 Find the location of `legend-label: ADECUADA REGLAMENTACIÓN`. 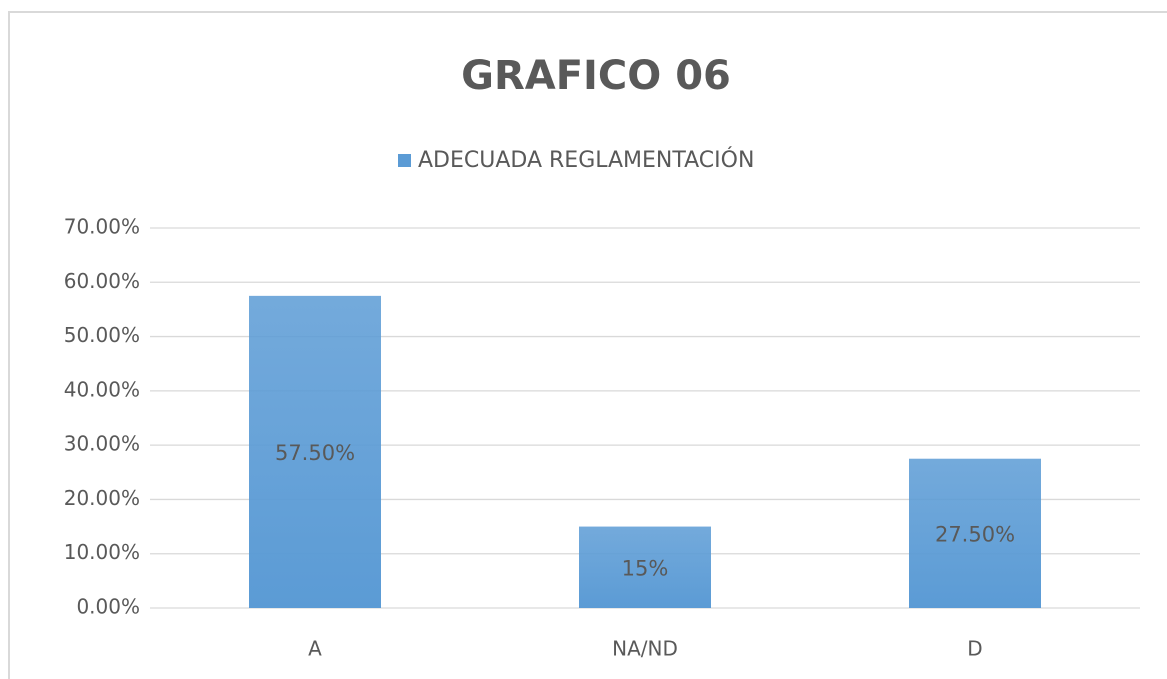

legend-label: ADECUADA REGLAMENTACIÓN is located at coordinates (586, 160).